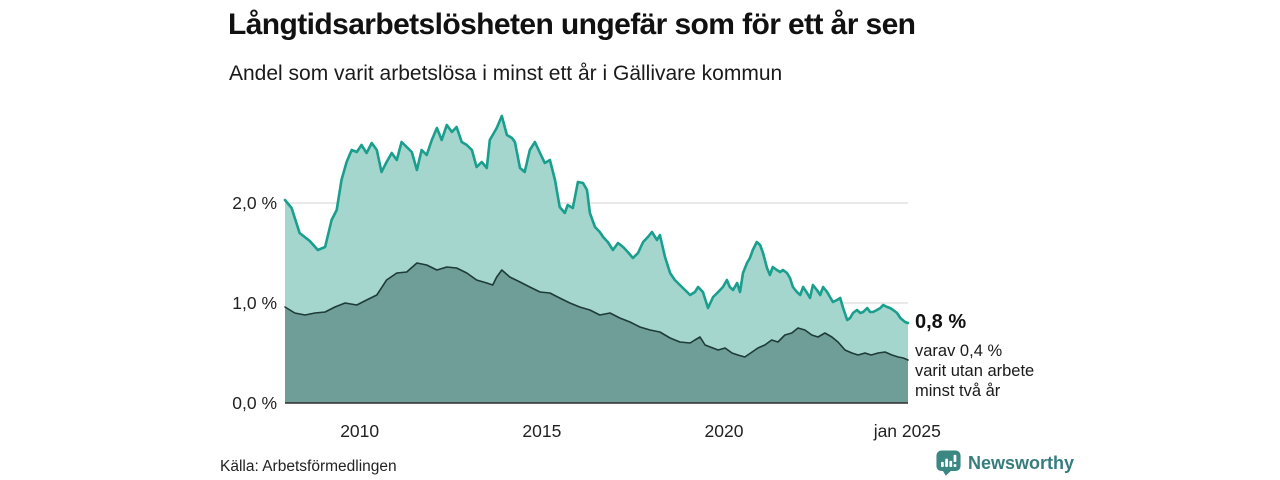 The height and width of the screenshot is (480, 1280). Describe the element at coordinates (542, 431) in the screenshot. I see `x-tick-label: 2015` at that location.